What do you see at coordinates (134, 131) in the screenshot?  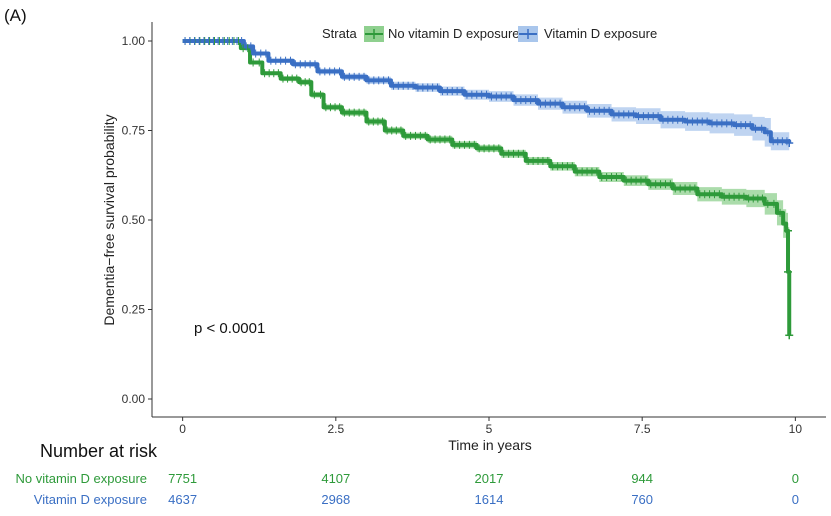 I see `y-tick-label: 0.75` at bounding box center [134, 131].